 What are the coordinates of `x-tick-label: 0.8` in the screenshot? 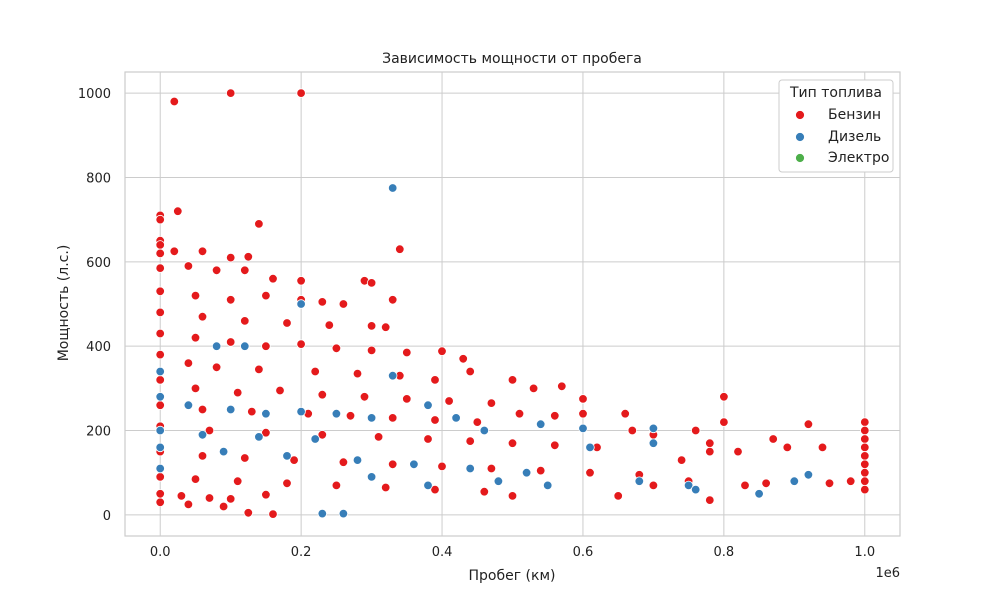 It's located at (724, 552).